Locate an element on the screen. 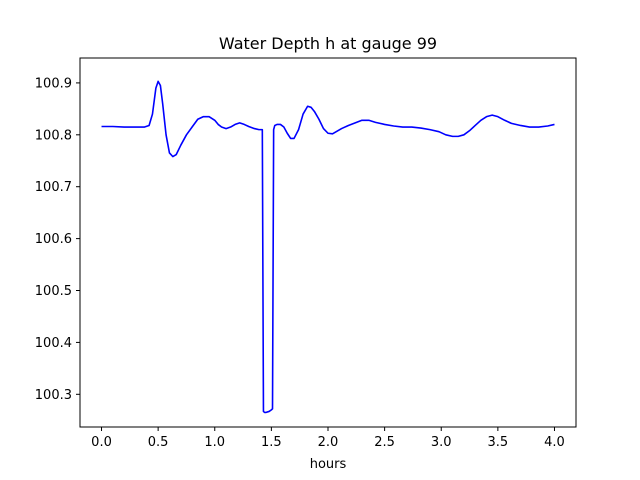  x-tick-label: 2.5 is located at coordinates (384, 442).